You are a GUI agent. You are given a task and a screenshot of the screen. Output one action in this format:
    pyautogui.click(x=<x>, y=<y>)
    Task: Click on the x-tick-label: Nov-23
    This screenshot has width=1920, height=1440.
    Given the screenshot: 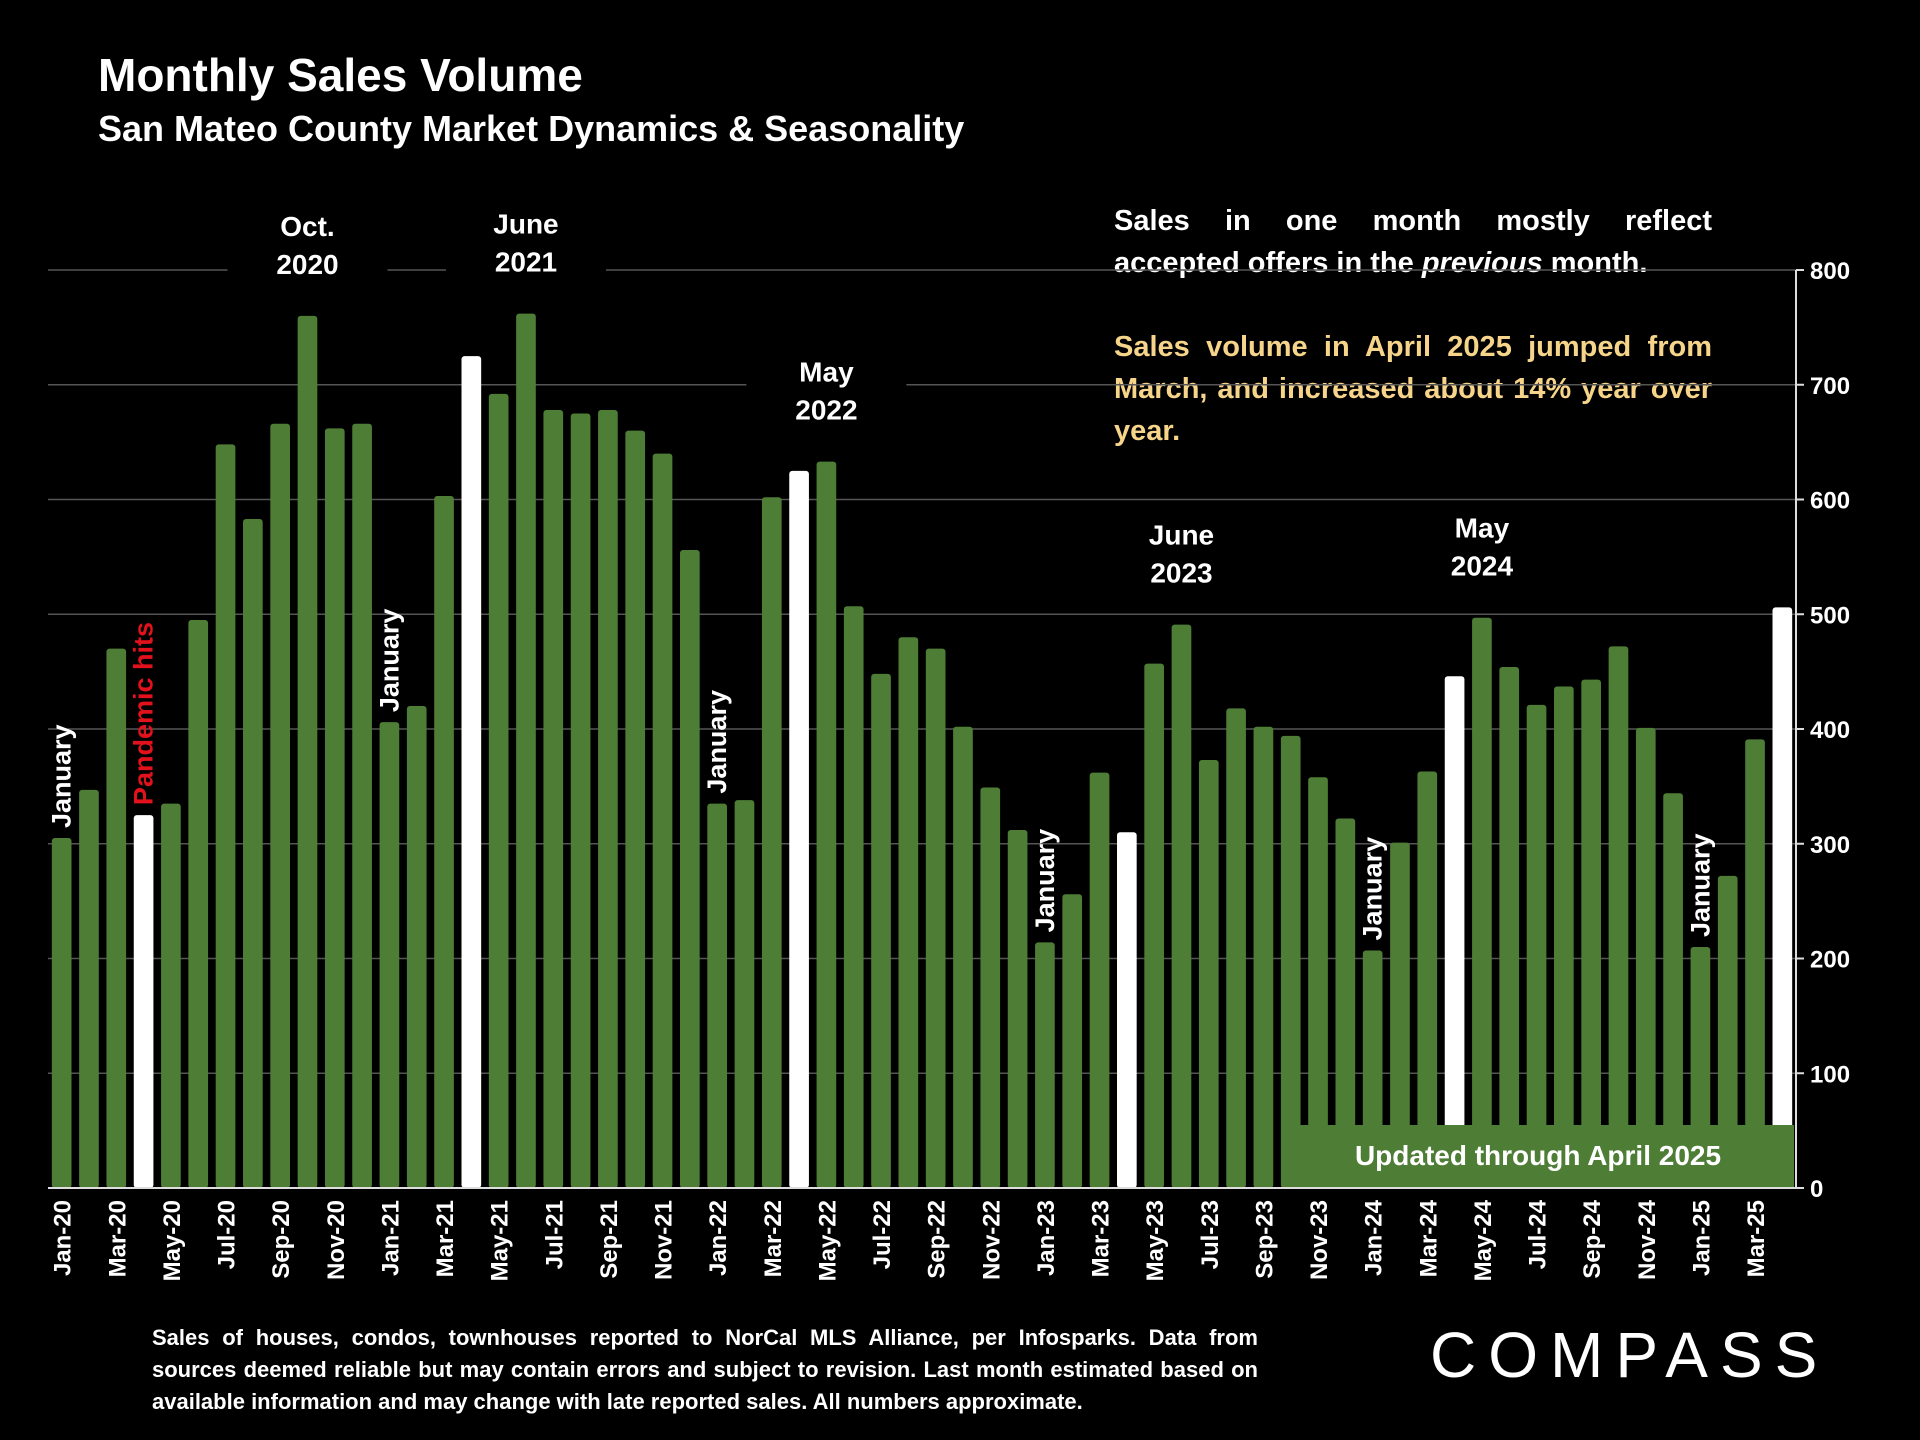 What is the action you would take?
    pyautogui.click(x=1319, y=1240)
    